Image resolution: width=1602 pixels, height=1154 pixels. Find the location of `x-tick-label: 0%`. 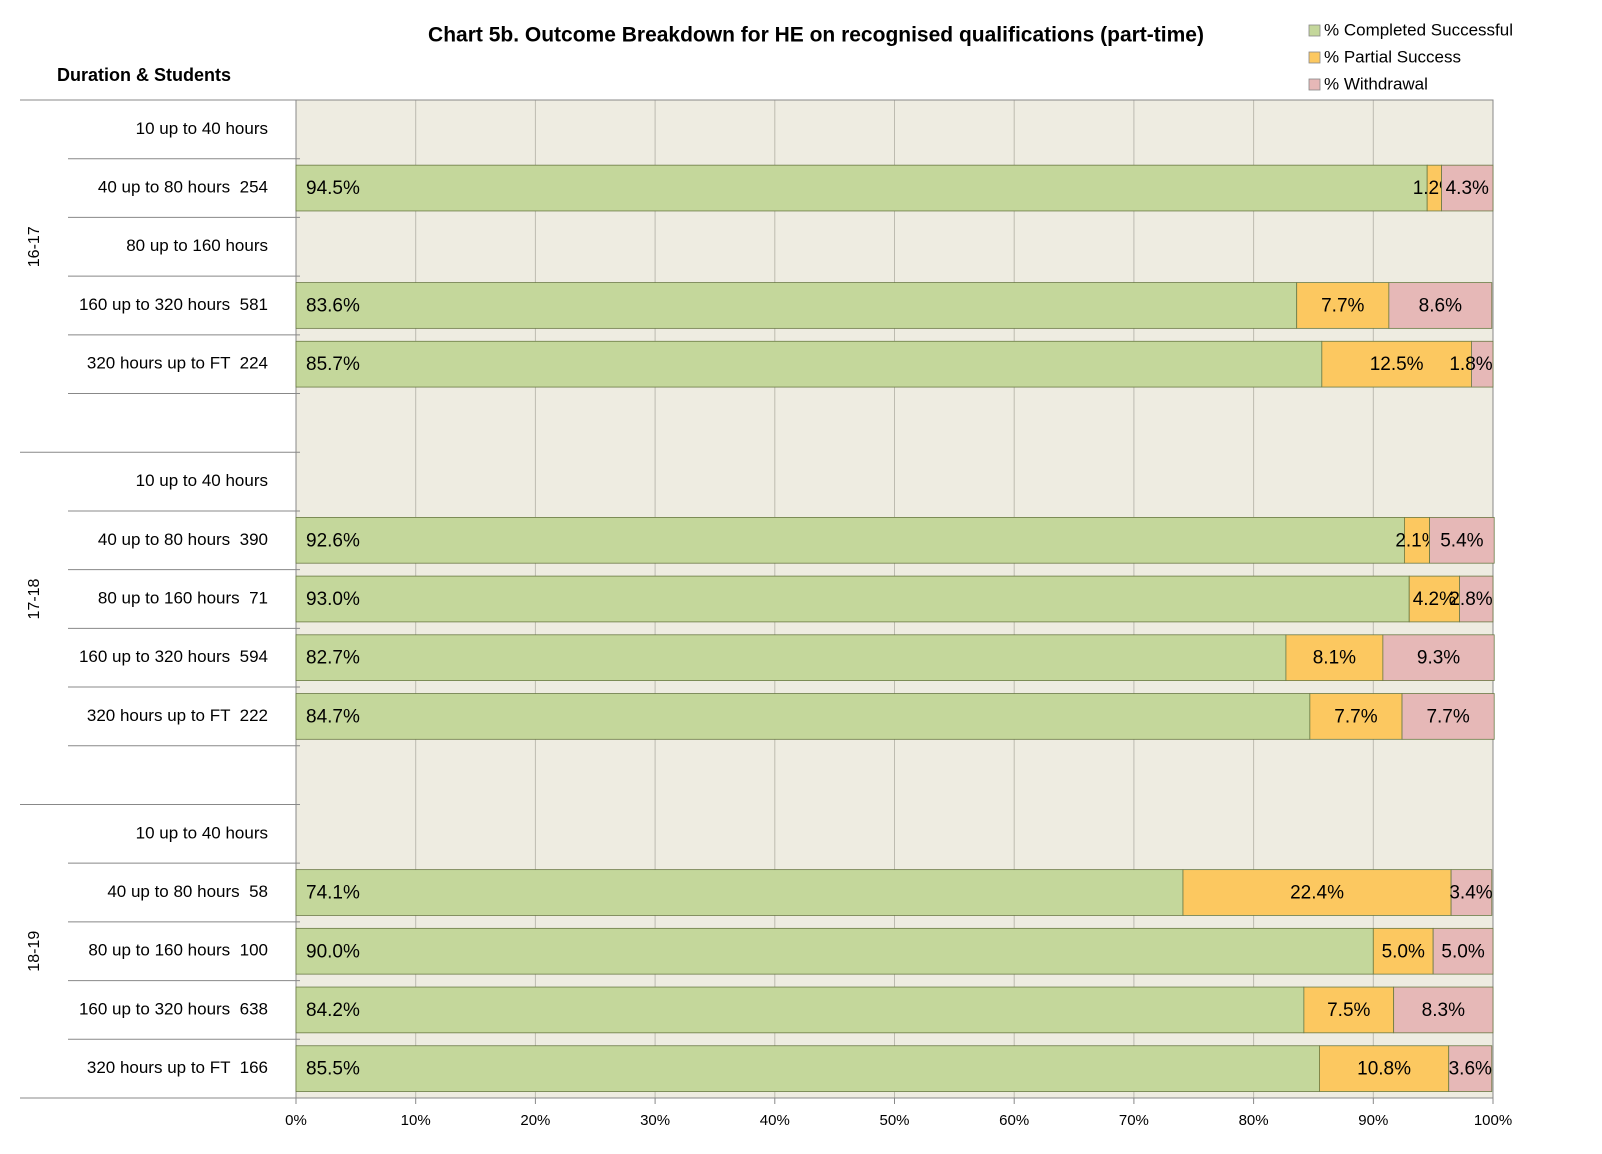

x-tick-label: 0% is located at coordinates (296, 1120).